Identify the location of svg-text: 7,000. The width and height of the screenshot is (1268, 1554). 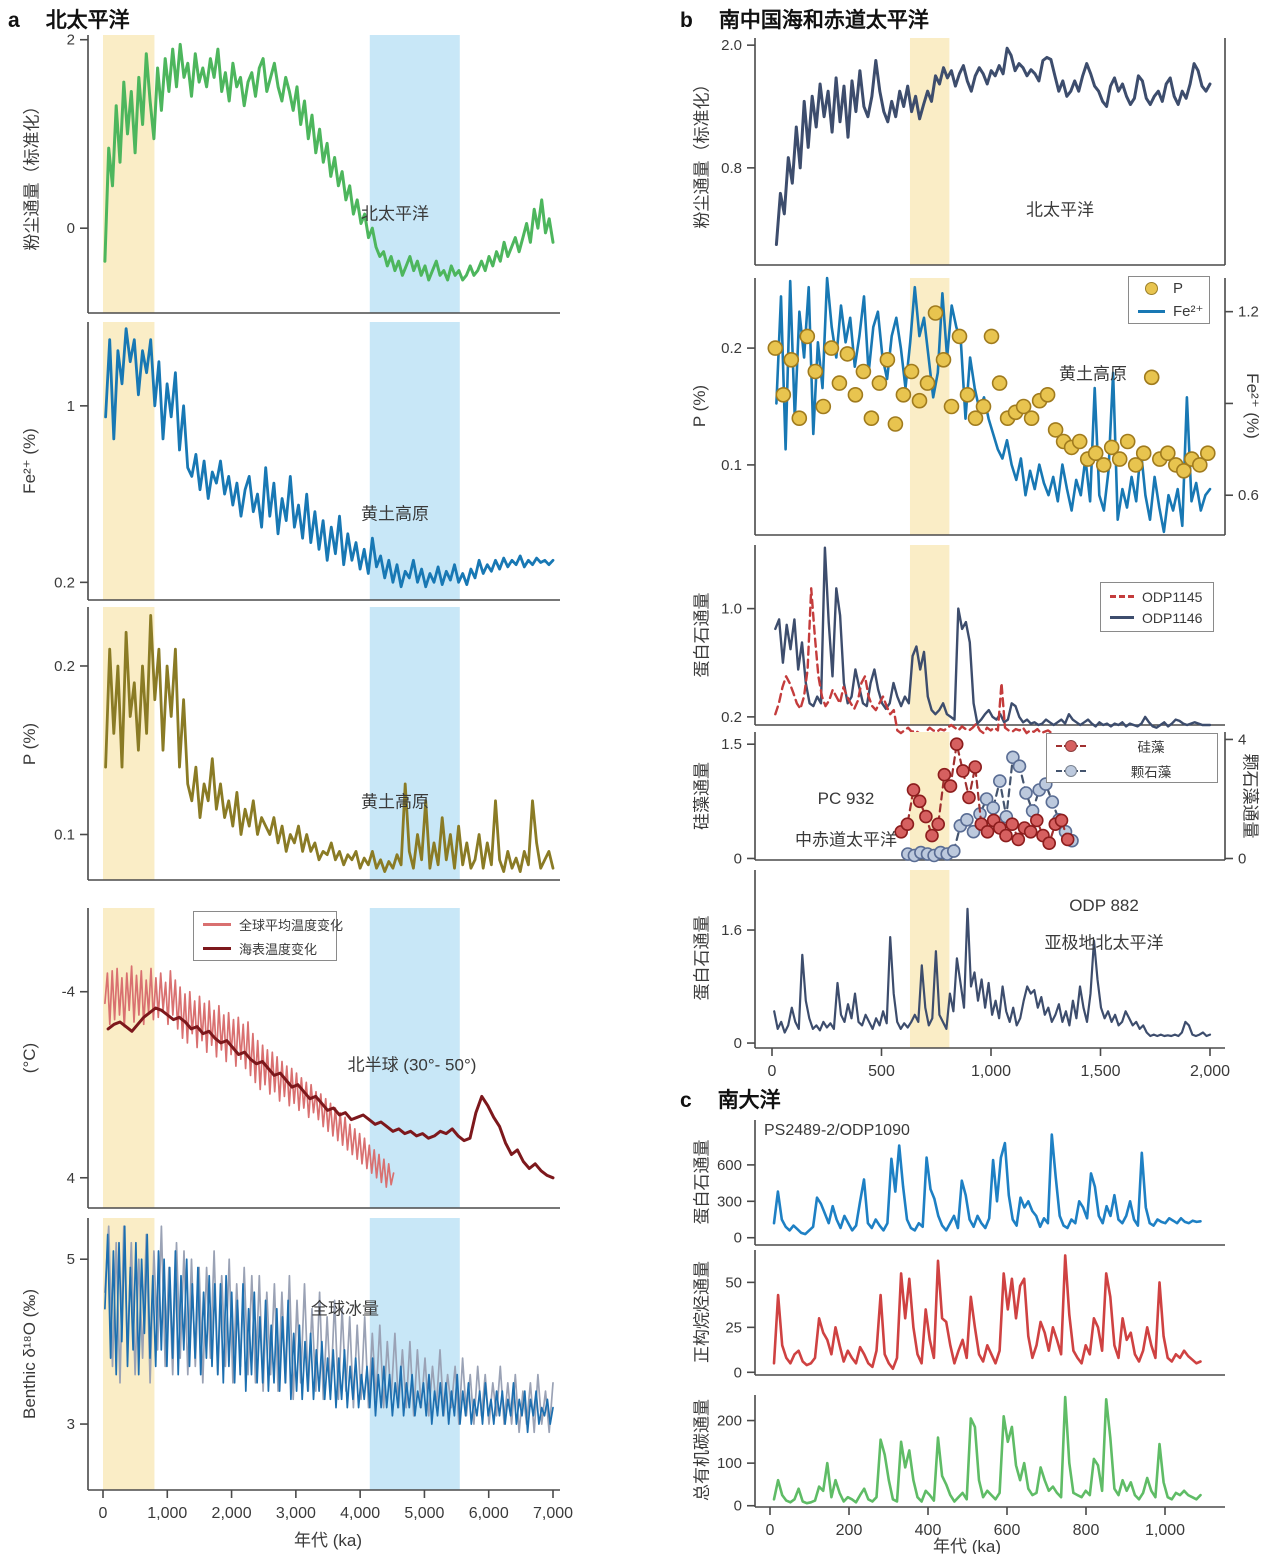
(553, 1513).